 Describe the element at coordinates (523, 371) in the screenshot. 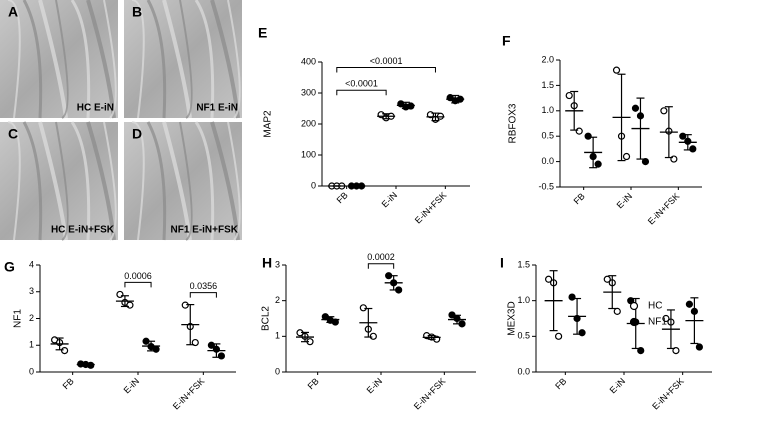

I see `y-tick-label: 0.0` at that location.